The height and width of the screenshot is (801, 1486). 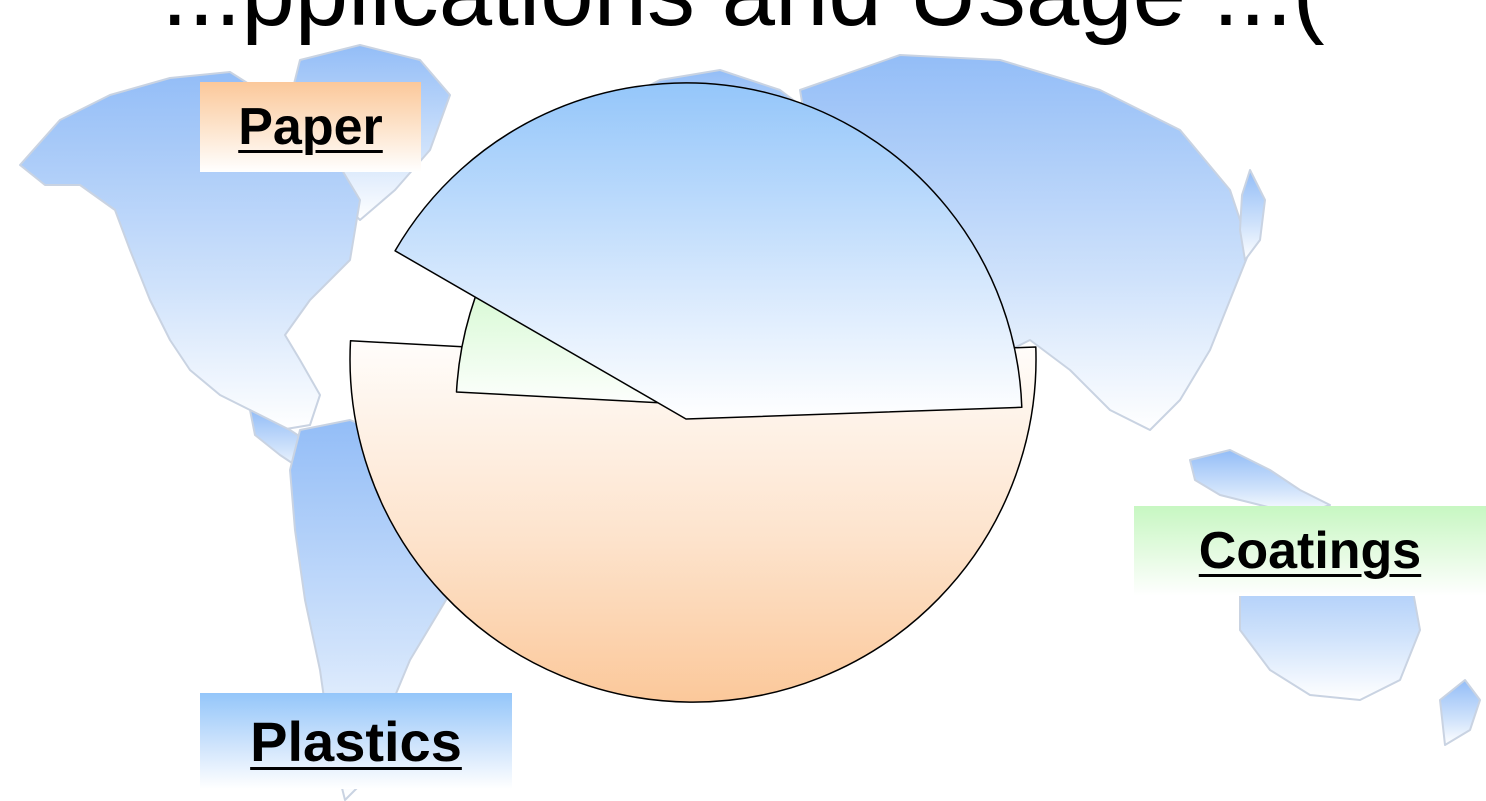 What do you see at coordinates (310, 127) in the screenshot?
I see `slice-label-paper: Paper` at bounding box center [310, 127].